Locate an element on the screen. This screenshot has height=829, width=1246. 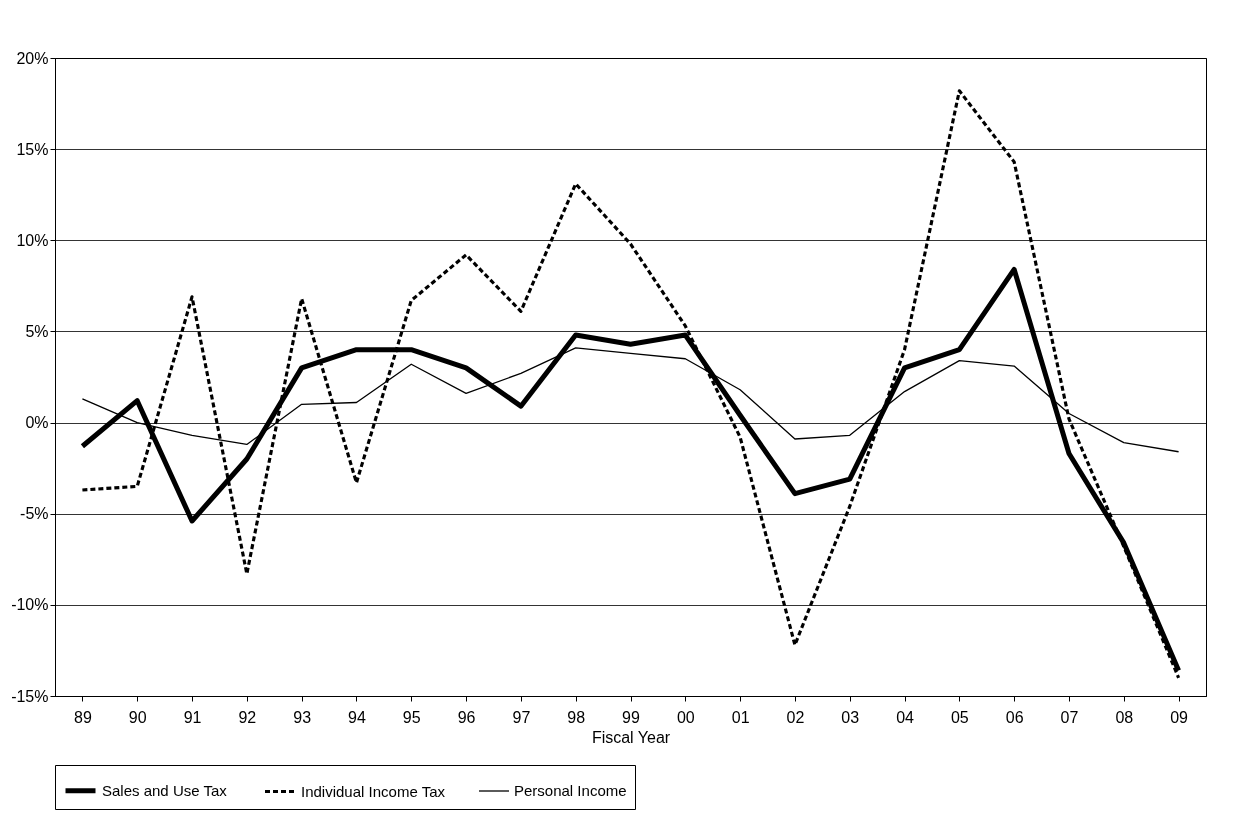
x-tick-label: 04 is located at coordinates (905, 717).